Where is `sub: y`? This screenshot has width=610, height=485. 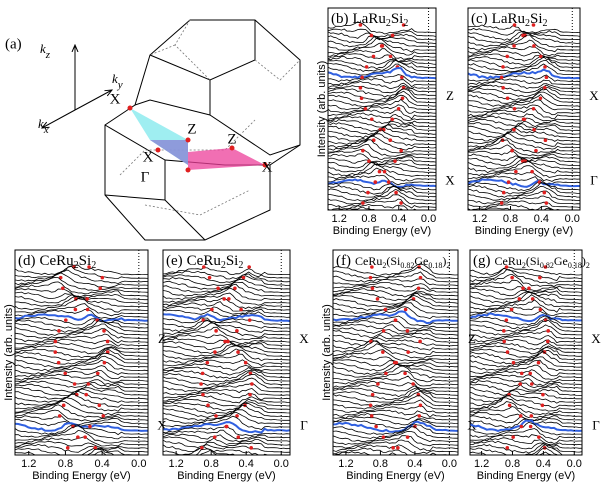 sub: y is located at coordinates (120, 85).